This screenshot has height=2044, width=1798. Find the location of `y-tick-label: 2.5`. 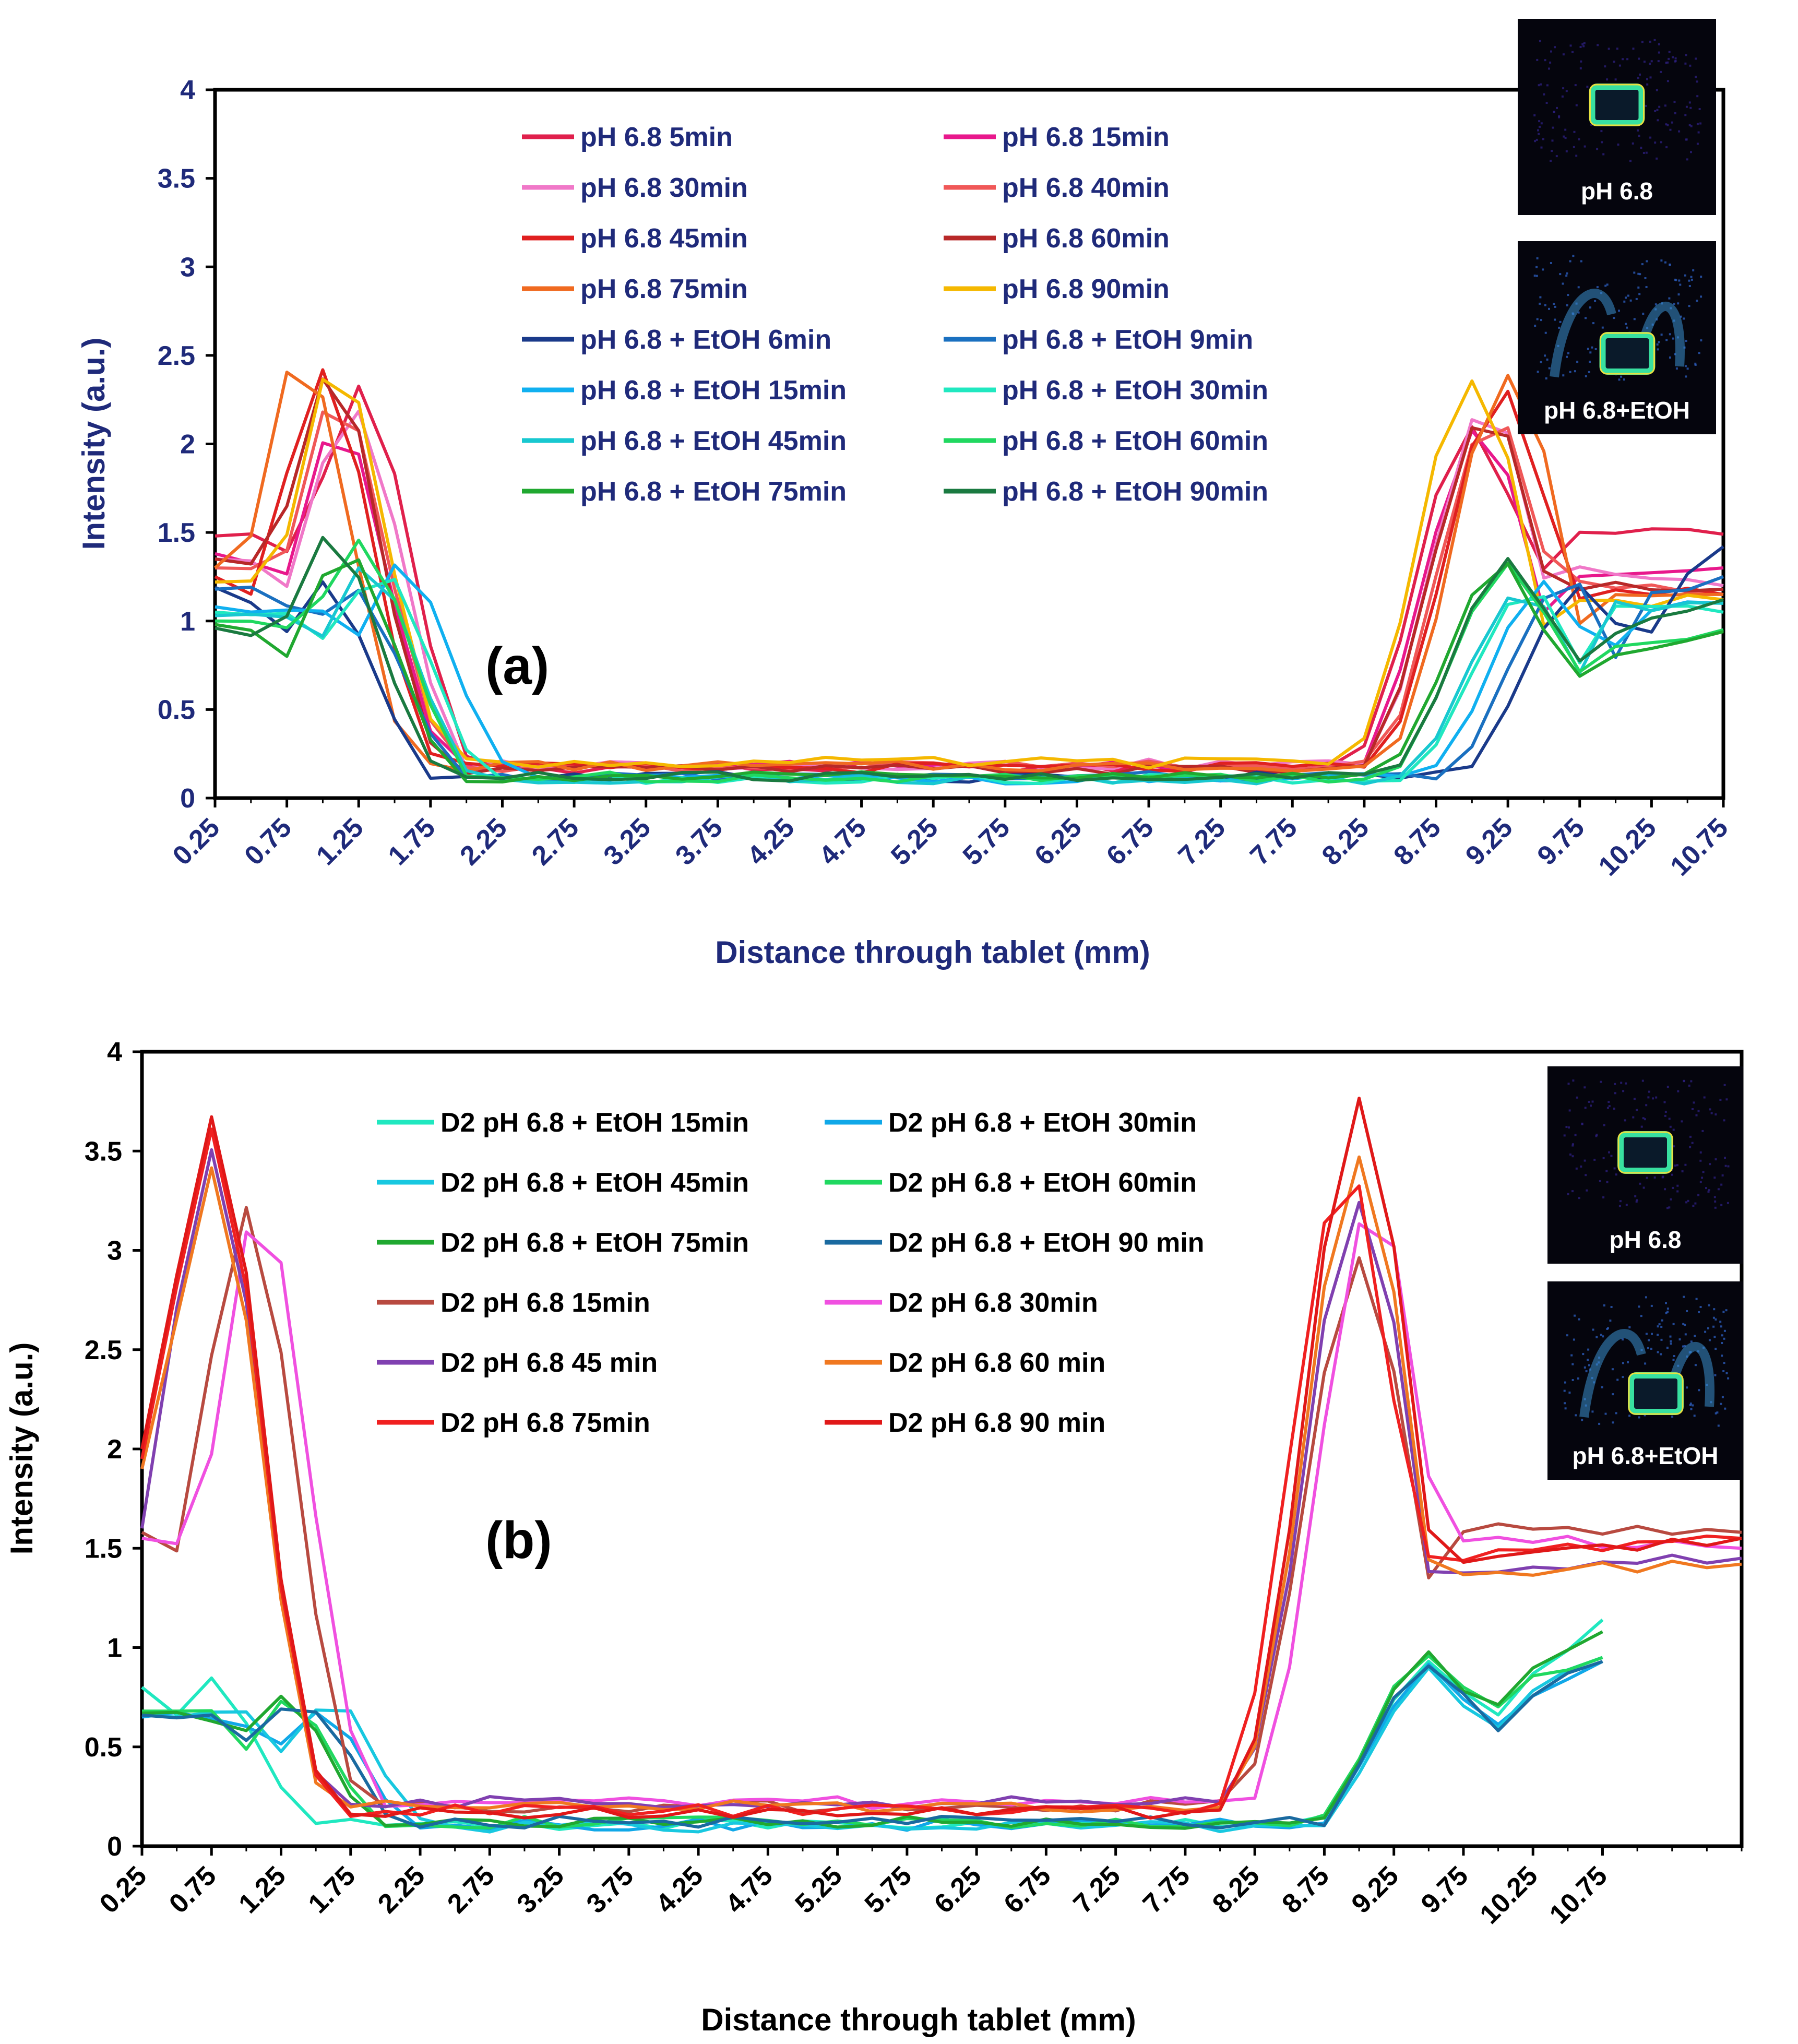

y-tick-label: 2.5 is located at coordinates (177, 356).